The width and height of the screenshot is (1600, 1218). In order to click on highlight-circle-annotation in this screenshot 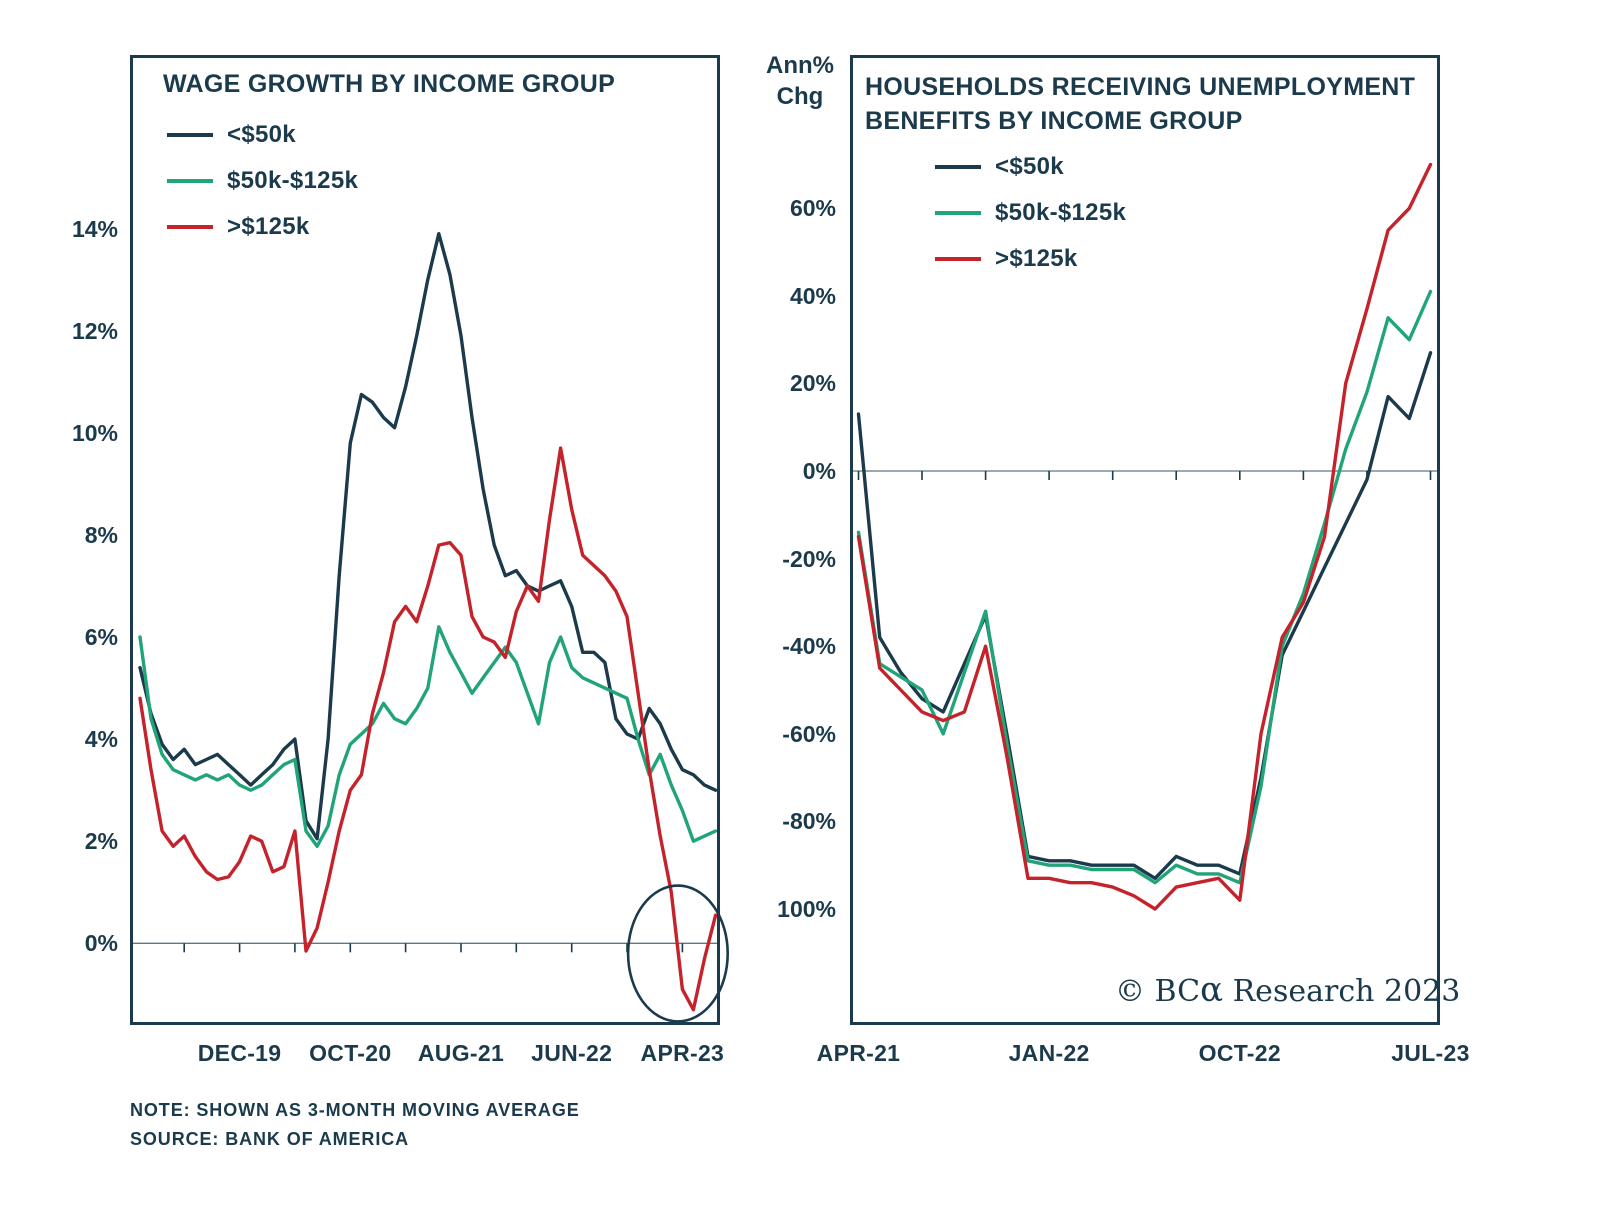, I will do `click(678, 953)`.